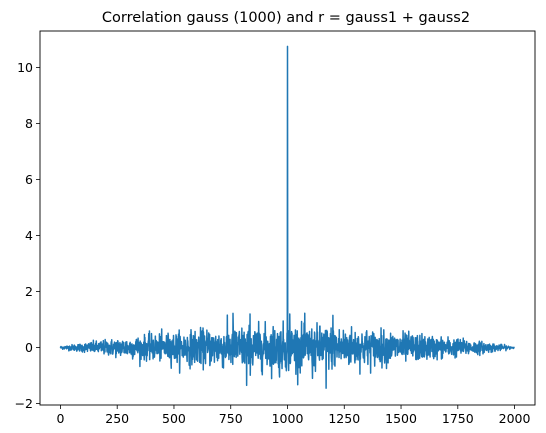  I want to click on y-axis: −2 0 2 4 6 8 10, so click(27, 235).